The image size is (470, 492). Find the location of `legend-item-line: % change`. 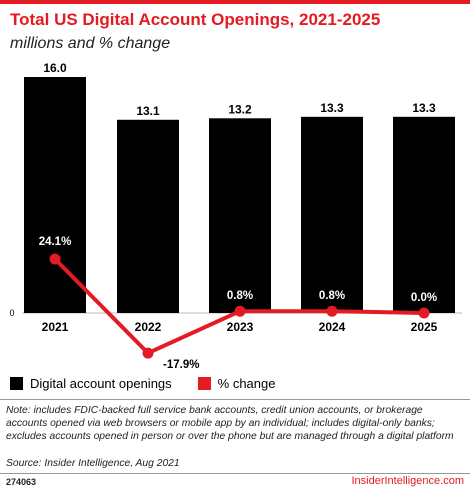

legend-item-line: % change is located at coordinates (236, 383).